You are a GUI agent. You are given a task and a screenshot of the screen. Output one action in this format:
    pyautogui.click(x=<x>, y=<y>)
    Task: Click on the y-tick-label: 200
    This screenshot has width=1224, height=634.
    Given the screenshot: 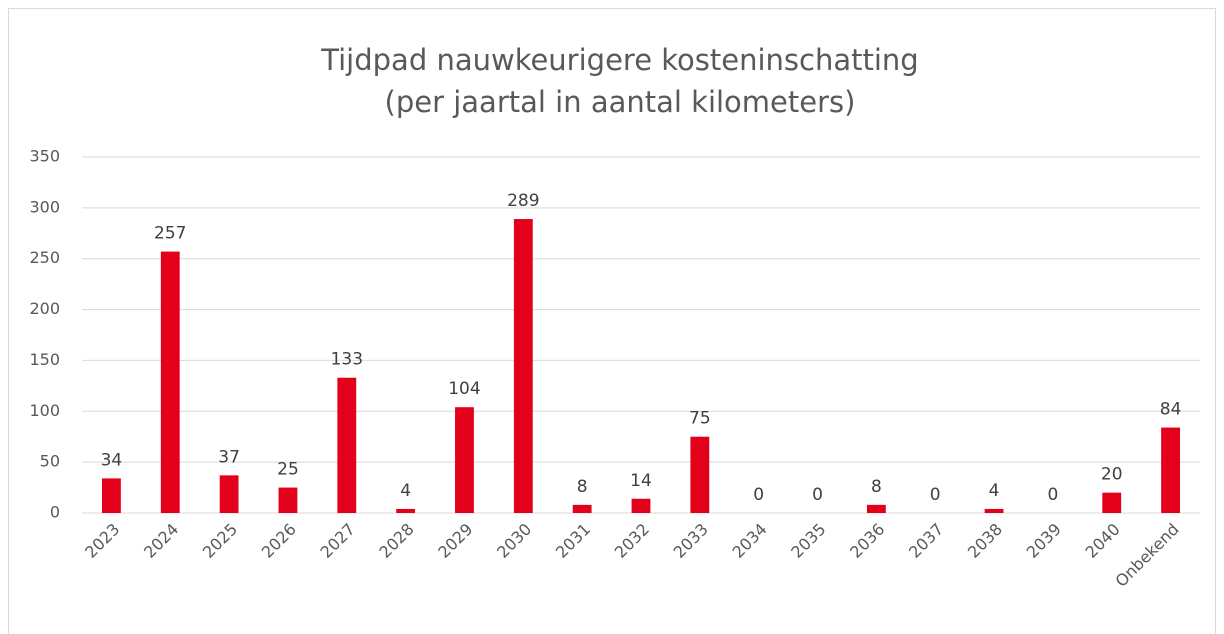 What is the action you would take?
    pyautogui.click(x=44, y=308)
    